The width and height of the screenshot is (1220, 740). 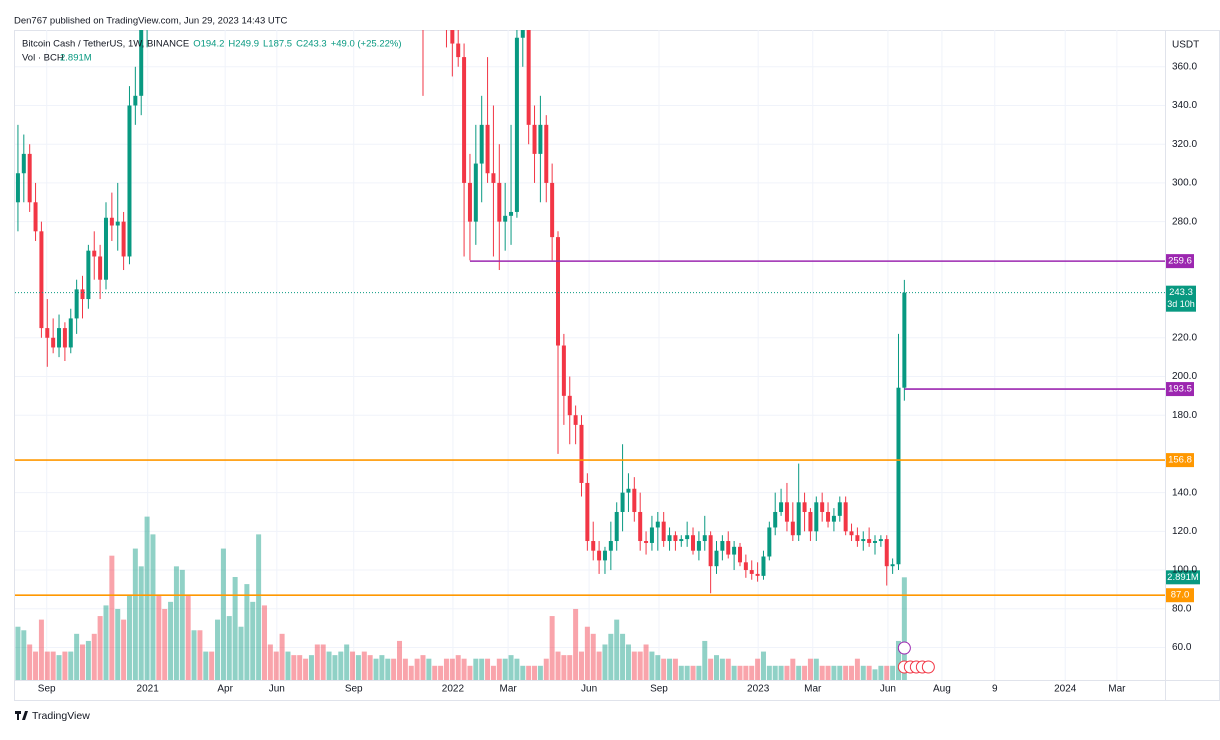 I want to click on x-tick-label: 9, so click(x=995, y=689).